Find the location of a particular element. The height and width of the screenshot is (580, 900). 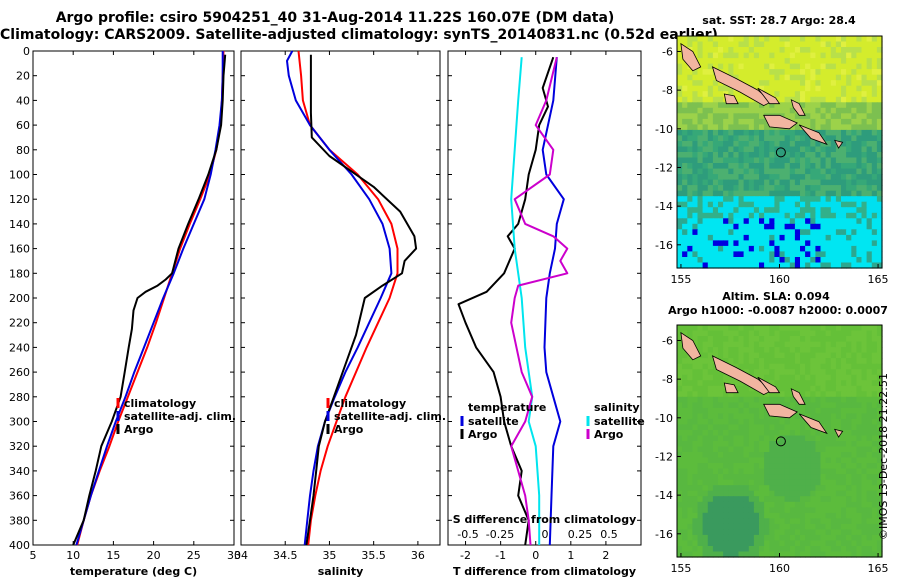

diff-top-tick-label: 0.5 is located at coordinates (609, 534).